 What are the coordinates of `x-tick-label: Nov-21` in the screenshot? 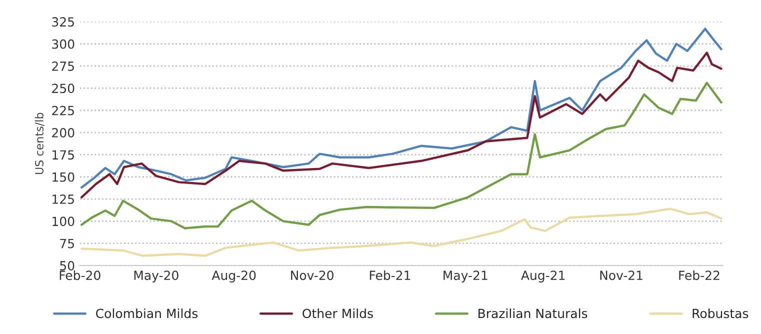 It's located at (621, 275).